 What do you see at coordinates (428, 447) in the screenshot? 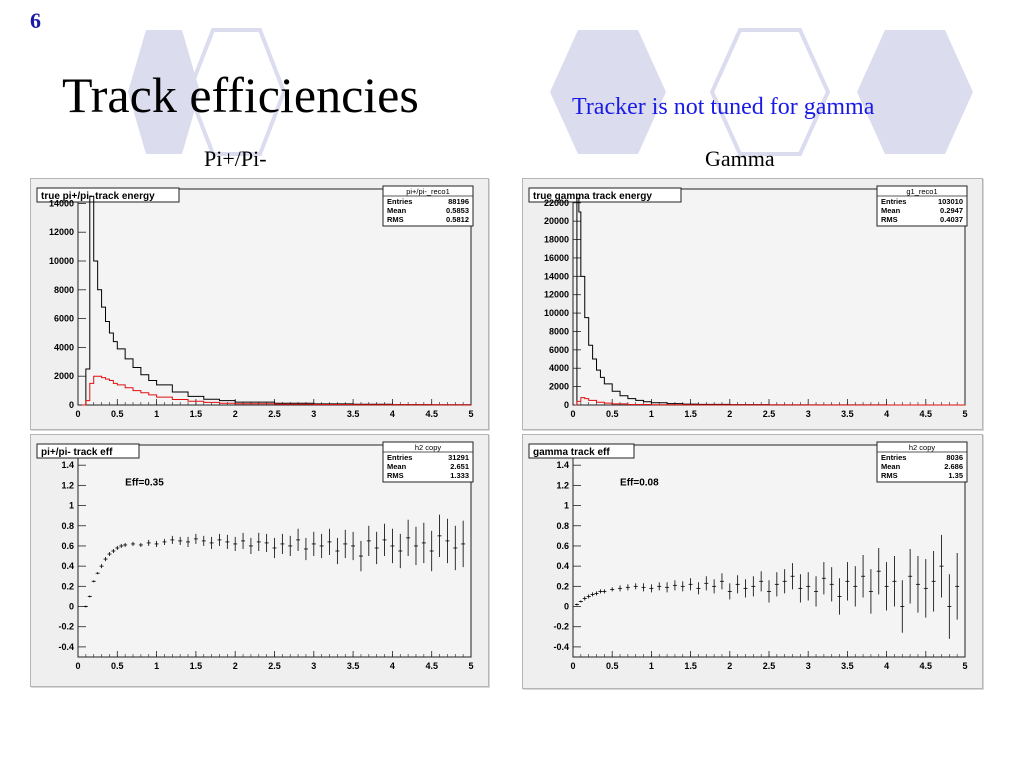
I see `stats-name: h2 copy` at bounding box center [428, 447].